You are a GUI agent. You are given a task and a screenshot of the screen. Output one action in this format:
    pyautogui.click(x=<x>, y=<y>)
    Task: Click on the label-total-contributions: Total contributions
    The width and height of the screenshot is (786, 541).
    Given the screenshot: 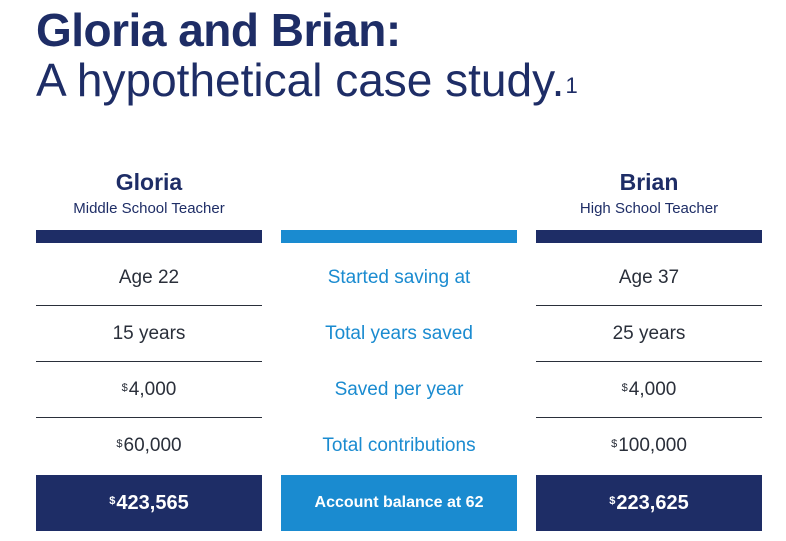 What is the action you would take?
    pyautogui.click(x=399, y=445)
    